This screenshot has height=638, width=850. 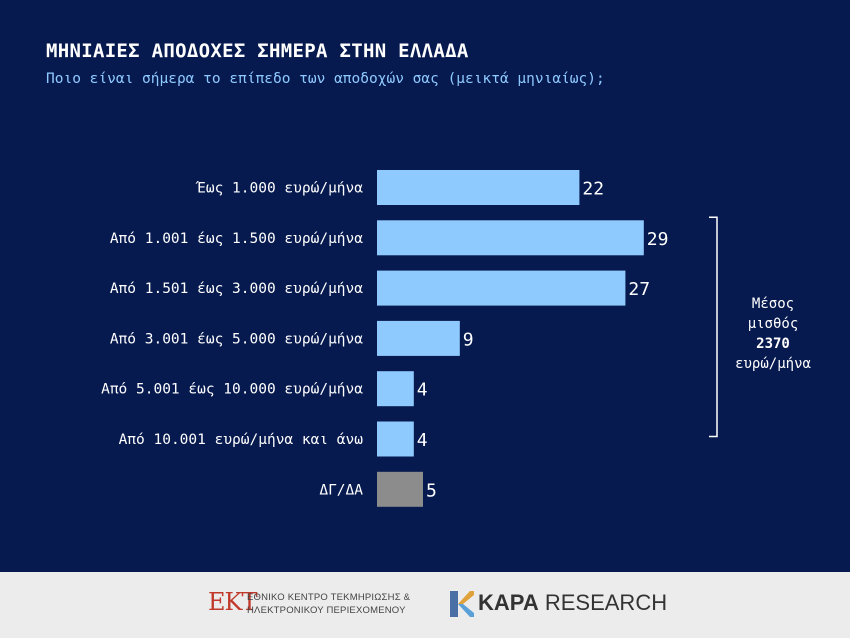 What do you see at coordinates (232, 602) in the screenshot?
I see `ekt-logo-mark: ΕΚΤ` at bounding box center [232, 602].